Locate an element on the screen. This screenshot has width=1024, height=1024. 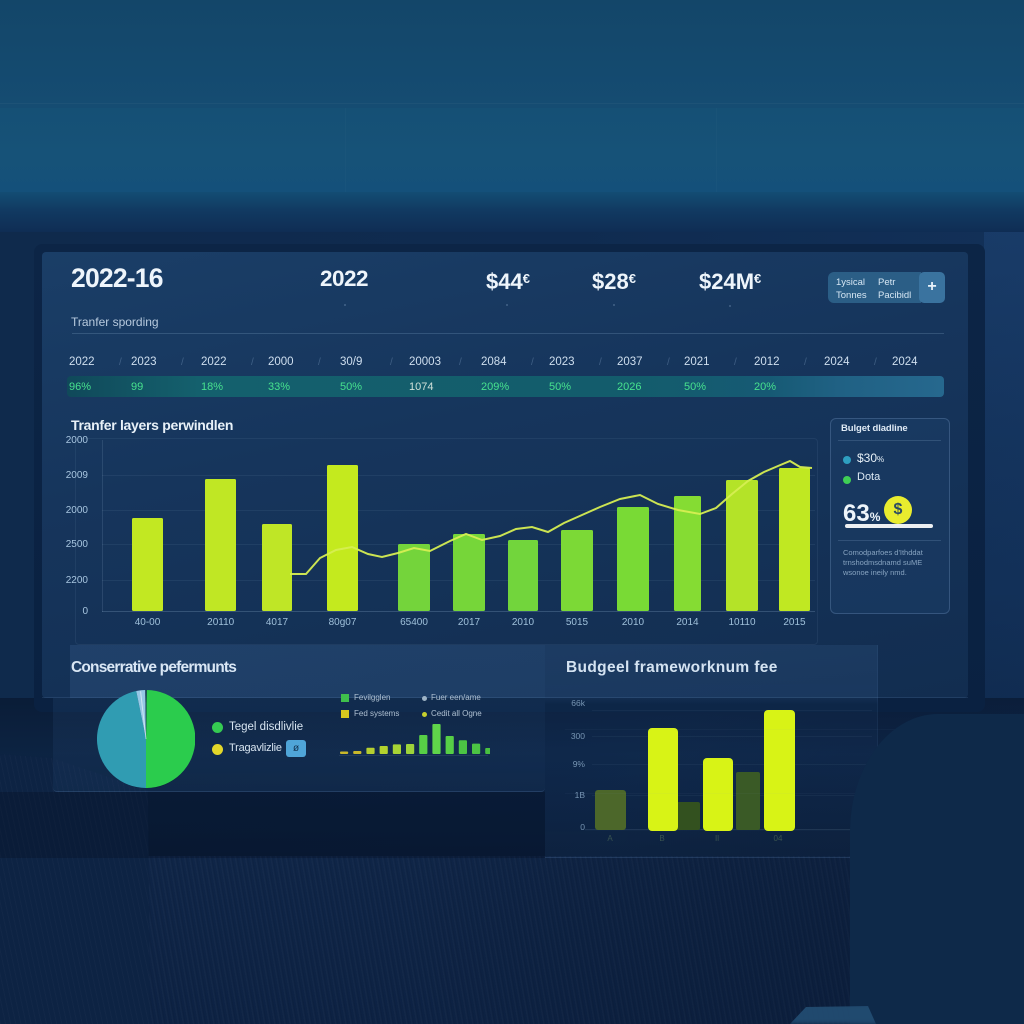
svg-text: 4017 is located at coordinates (277, 622).